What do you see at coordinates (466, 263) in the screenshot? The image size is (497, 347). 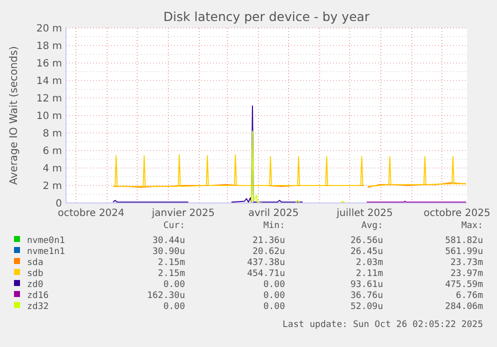 I see `text: 23.73m` at bounding box center [466, 263].